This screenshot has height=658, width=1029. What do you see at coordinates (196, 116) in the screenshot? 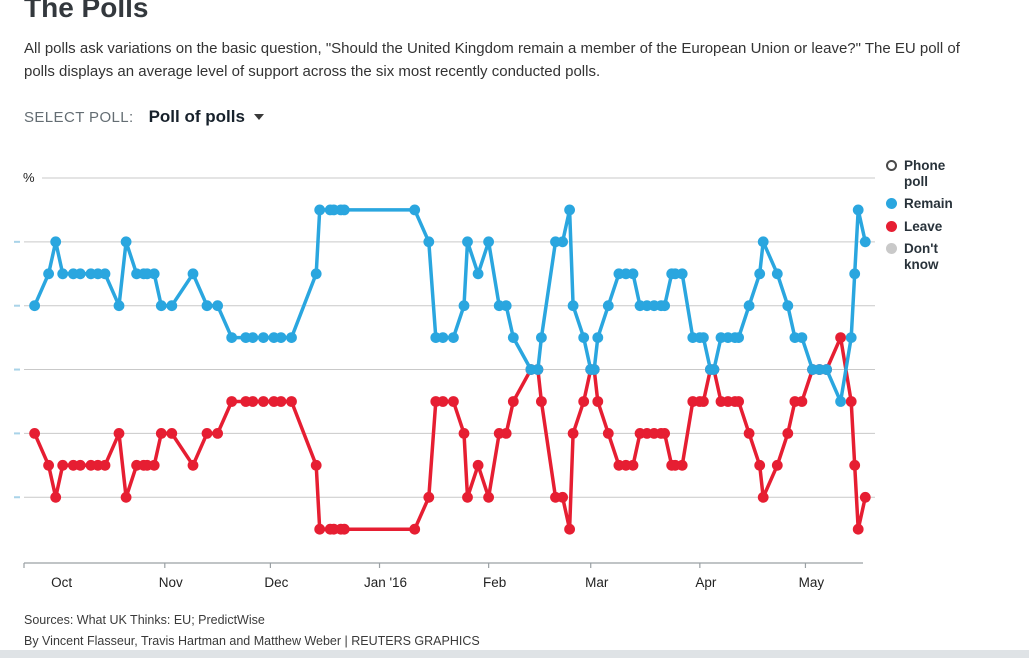
I see `poll-select-value: Poll of polls` at bounding box center [196, 116].